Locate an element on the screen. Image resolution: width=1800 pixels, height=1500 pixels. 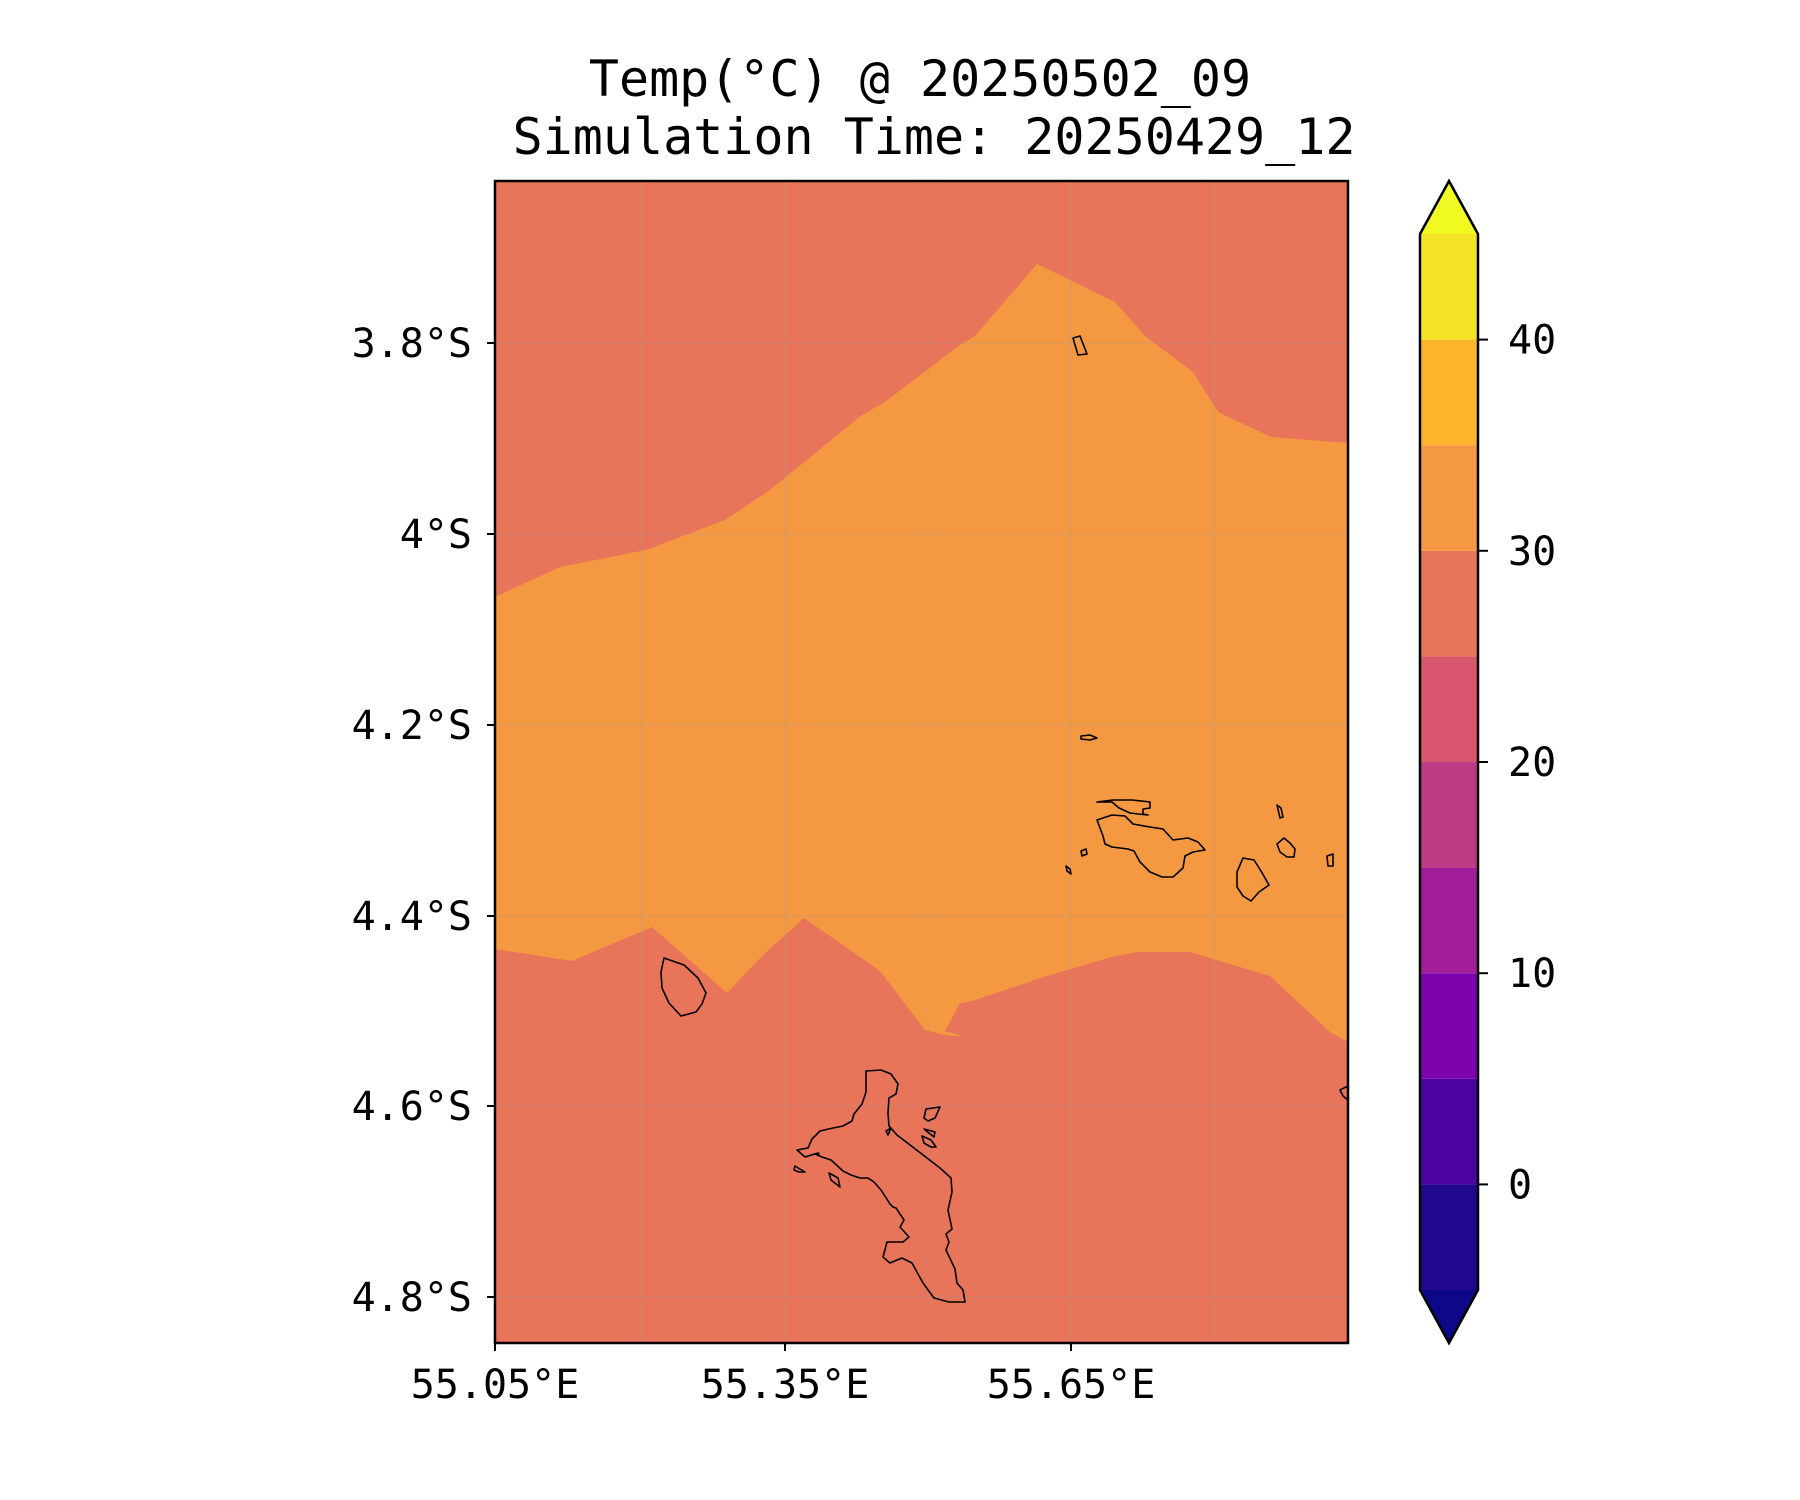
chart-title-line2: Simulation Time: 20250429_12 is located at coordinates (934, 137).